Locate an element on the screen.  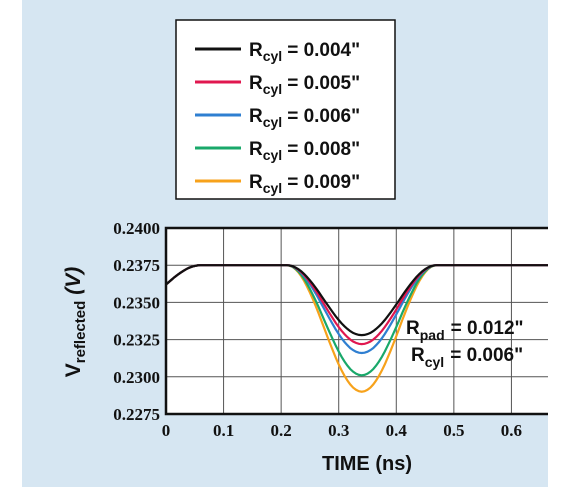
y-tick-label: 0.2275 is located at coordinates (136, 414).